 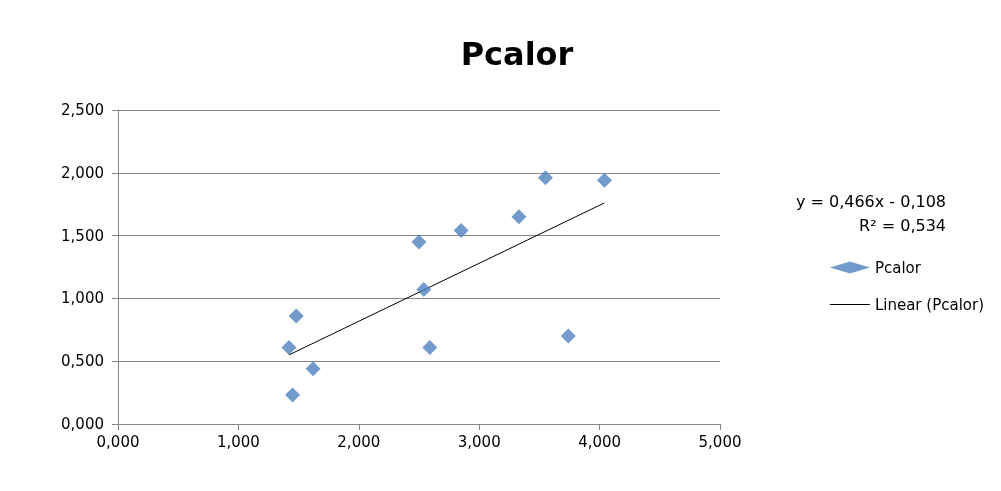 What do you see at coordinates (82, 424) in the screenshot?
I see `y-tick-label: 0,000` at bounding box center [82, 424].